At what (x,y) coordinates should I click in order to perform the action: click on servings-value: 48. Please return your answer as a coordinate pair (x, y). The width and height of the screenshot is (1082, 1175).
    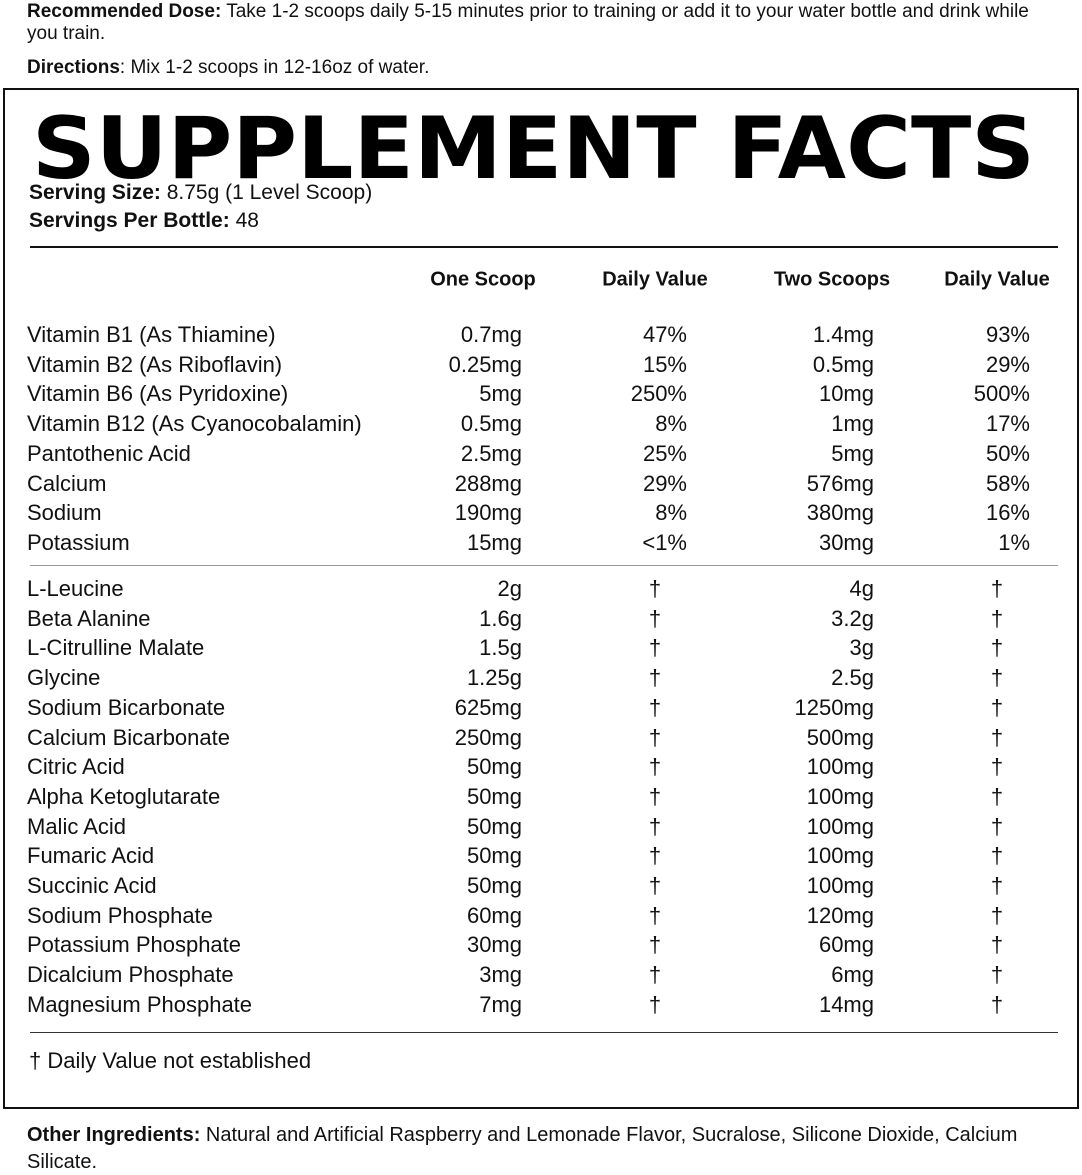
    Looking at the image, I should click on (247, 220).